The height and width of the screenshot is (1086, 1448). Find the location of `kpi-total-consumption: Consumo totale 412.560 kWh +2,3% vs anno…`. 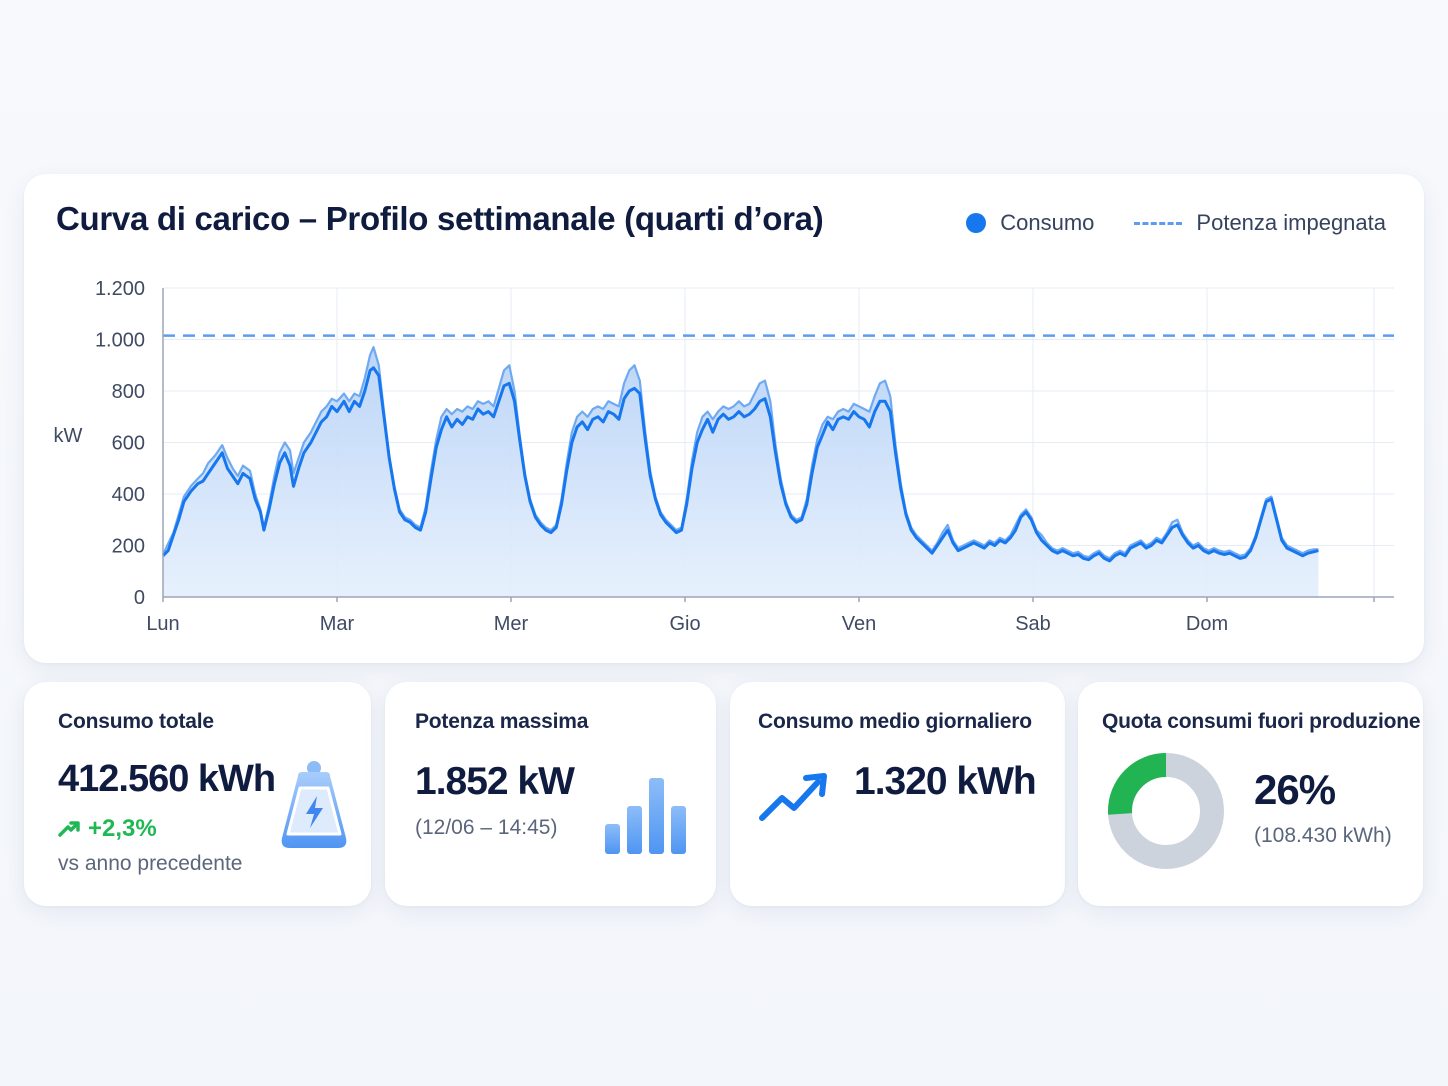

kpi-total-consumption: Consumo totale 412.560 kWh +2,3% vs anno… is located at coordinates (197, 794).